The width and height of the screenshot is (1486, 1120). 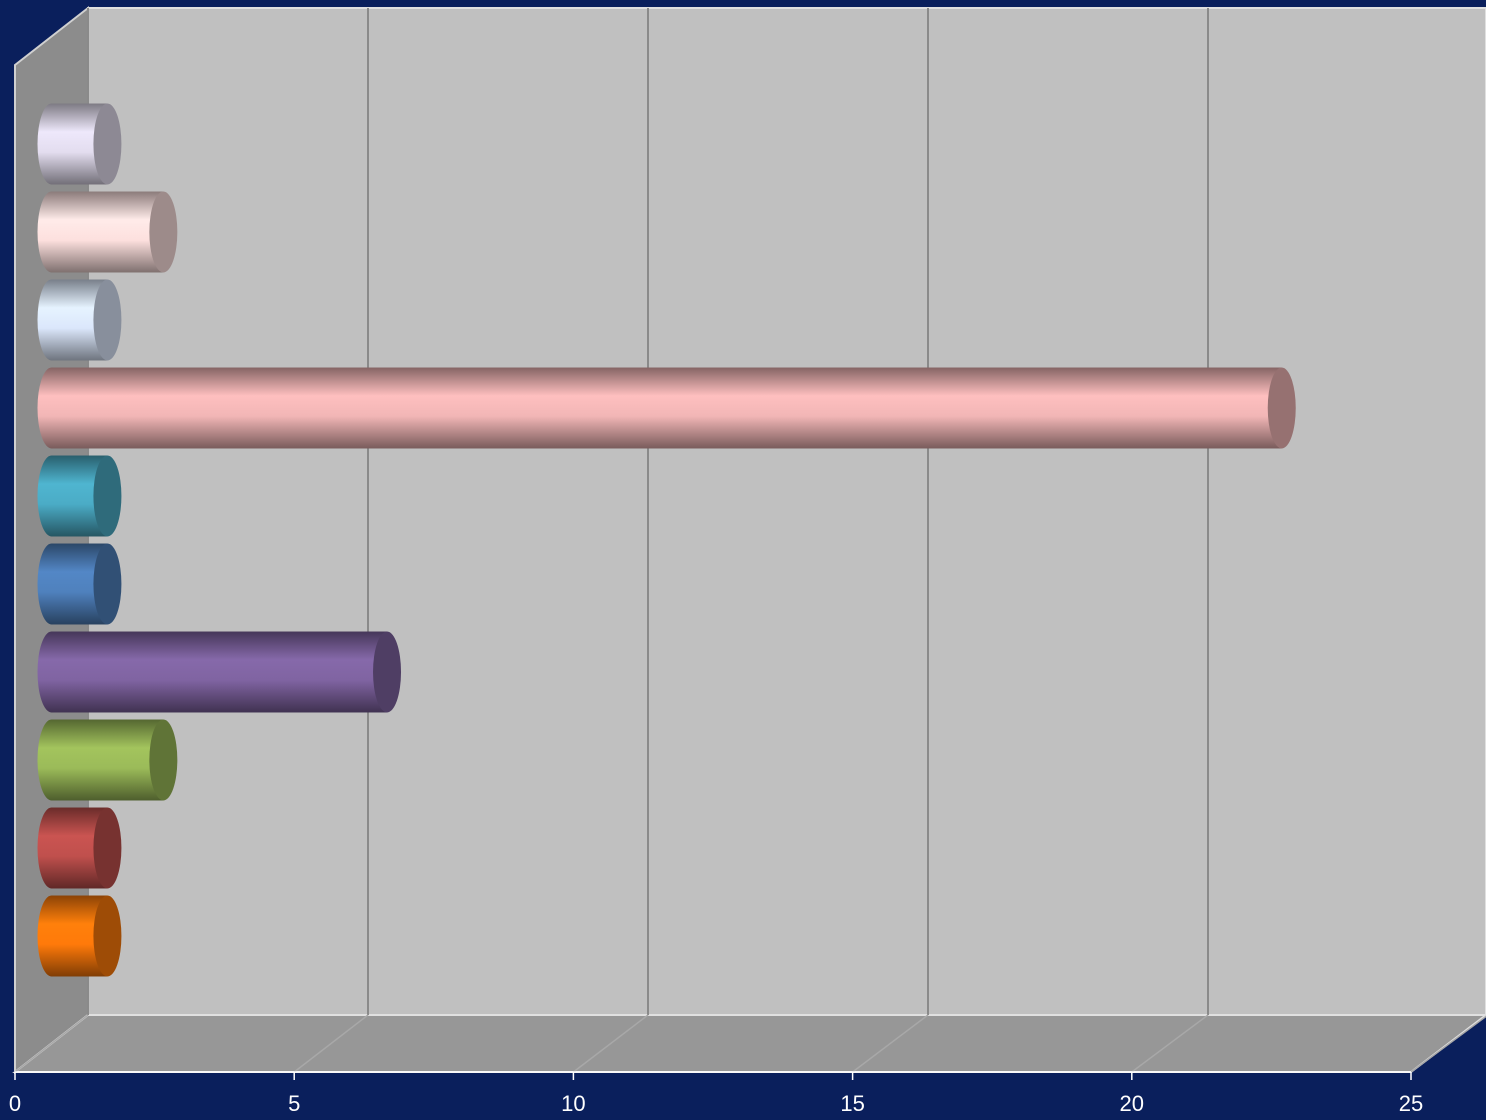 I want to click on x-tick-label: 10, so click(x=573, y=1103).